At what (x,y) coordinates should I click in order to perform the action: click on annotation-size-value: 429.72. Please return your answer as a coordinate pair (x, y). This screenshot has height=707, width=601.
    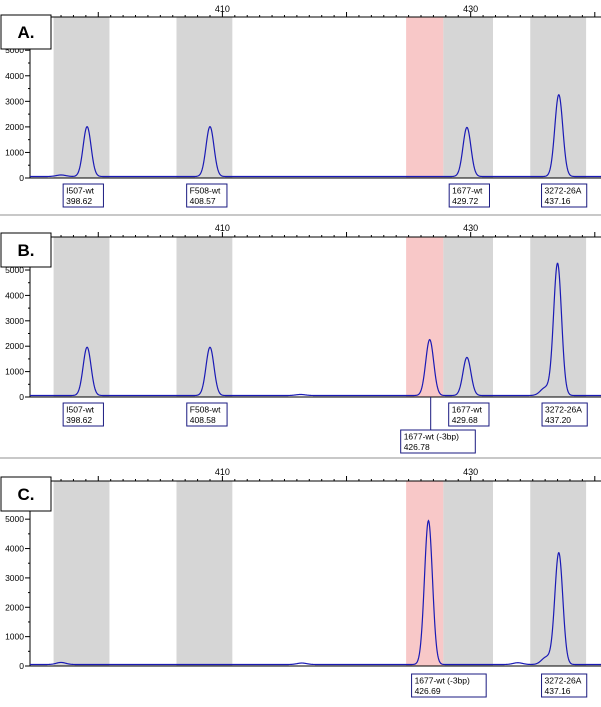
    Looking at the image, I should click on (465, 201).